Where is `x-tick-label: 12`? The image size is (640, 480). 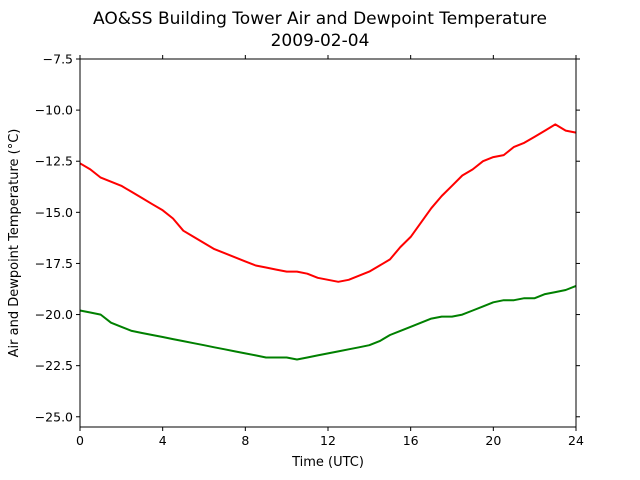
x-tick-label: 12 is located at coordinates (328, 440).